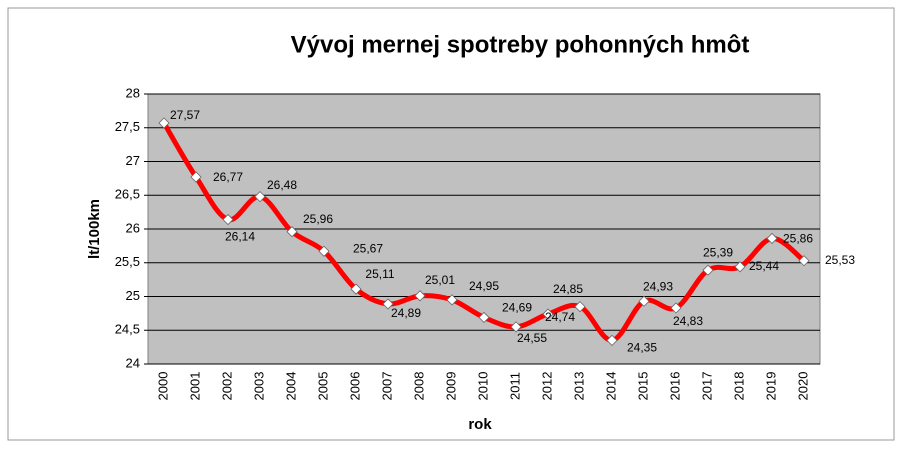 The image size is (904, 453). Describe the element at coordinates (228, 177) in the screenshot. I see `data-label: 26,77` at that location.